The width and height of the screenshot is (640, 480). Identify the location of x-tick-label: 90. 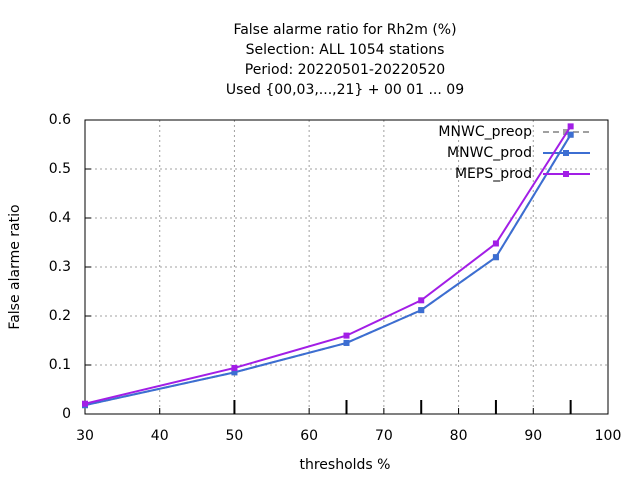
(533, 436).